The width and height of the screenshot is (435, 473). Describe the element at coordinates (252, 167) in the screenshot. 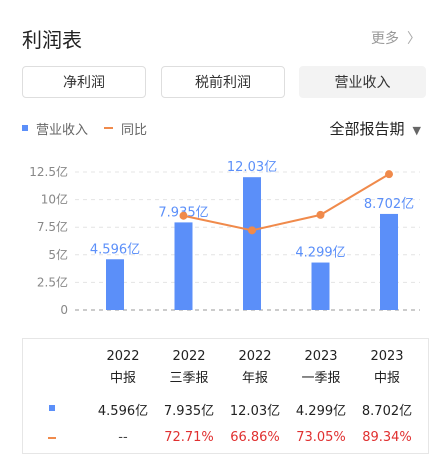

I see `bar-value-label: 12.03亿` at that location.